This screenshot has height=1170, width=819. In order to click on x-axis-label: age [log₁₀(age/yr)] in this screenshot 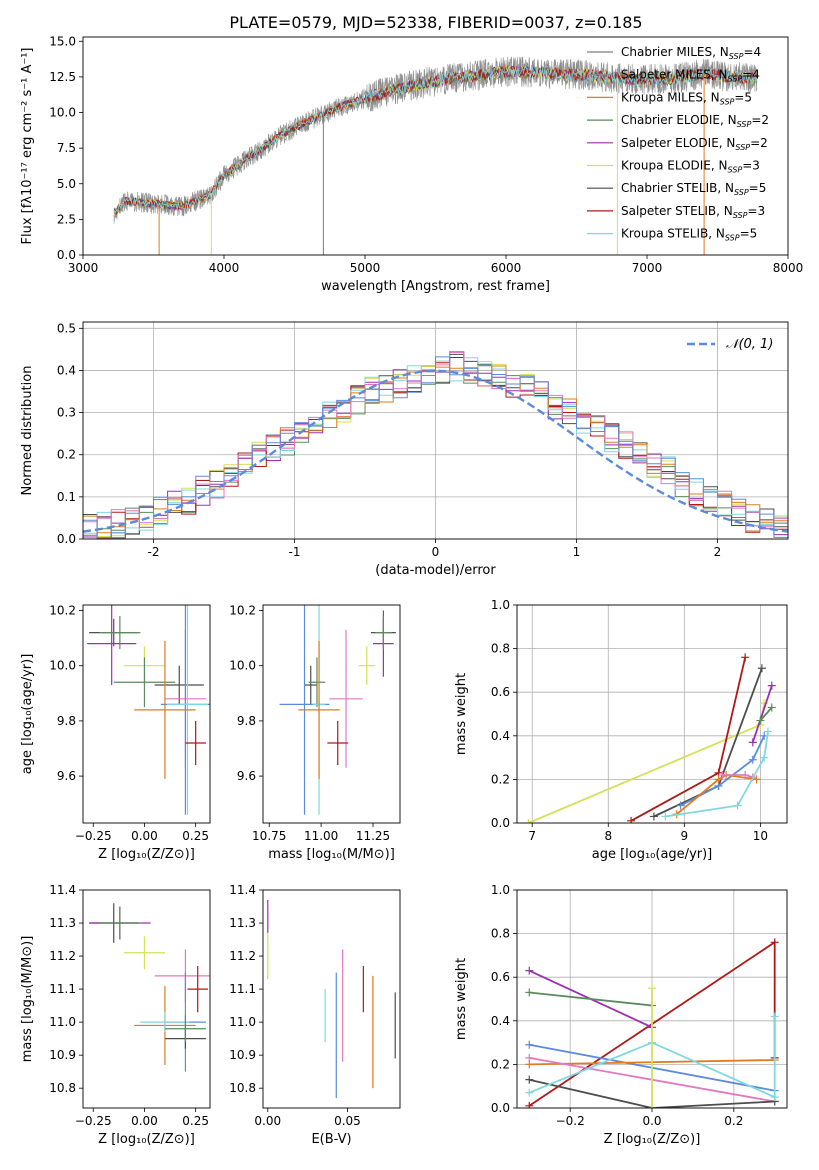, I will do `click(652, 854)`.